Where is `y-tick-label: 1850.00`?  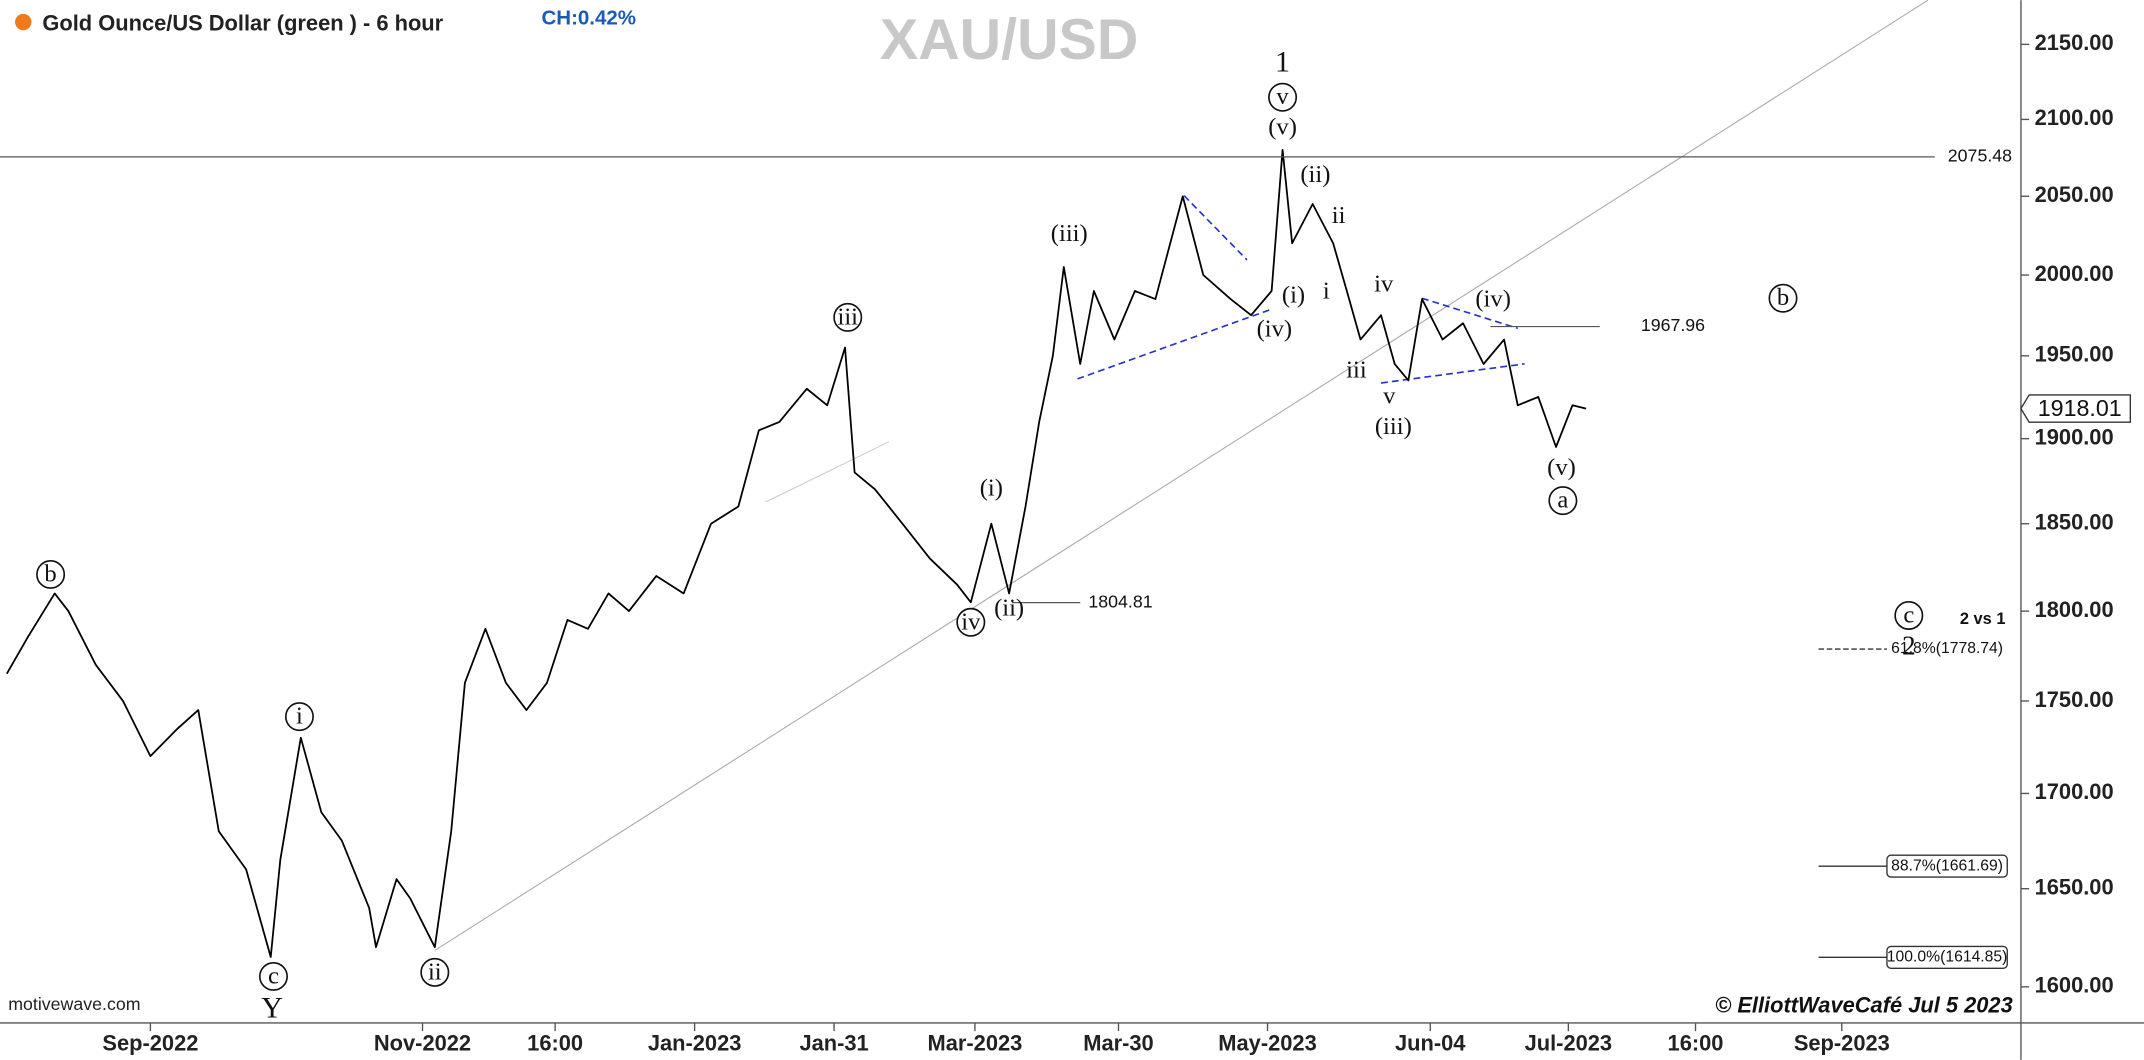 y-tick-label: 1850.00 is located at coordinates (2074, 522).